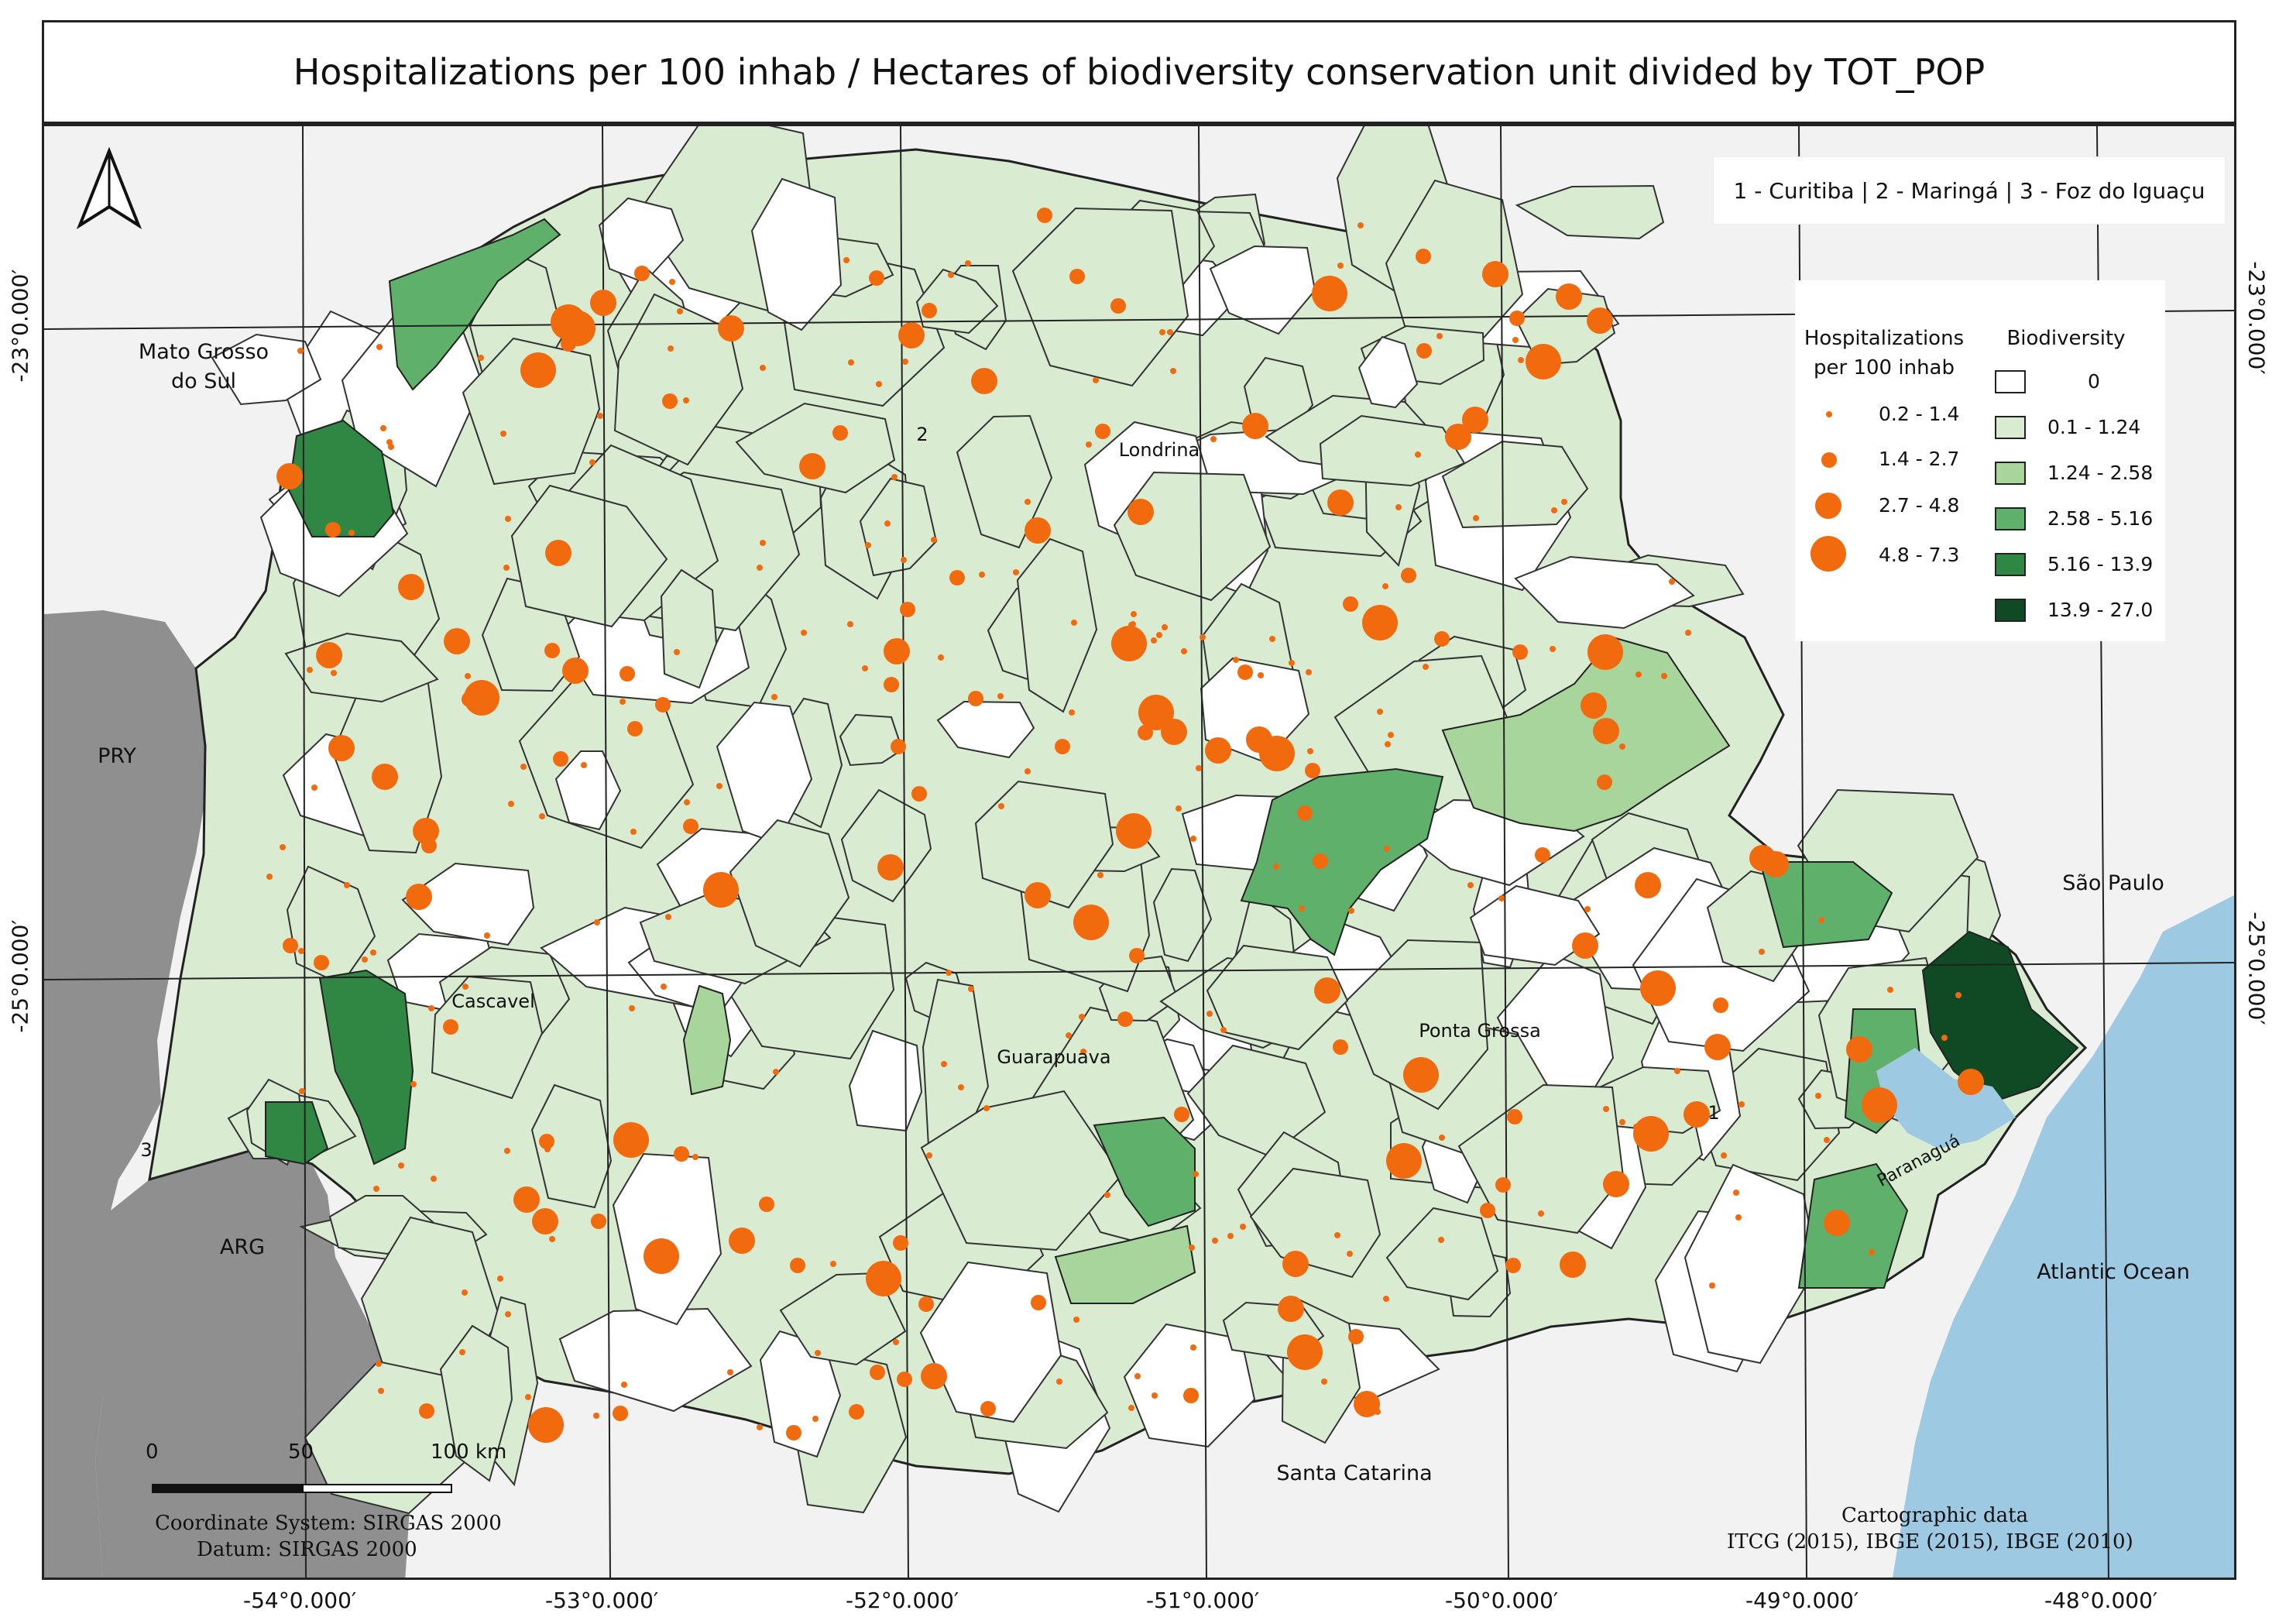  Describe the element at coordinates (329, 1523) in the screenshot. I see `coordinate-system-text: Coordinate System: SIRGAS 2000` at that location.